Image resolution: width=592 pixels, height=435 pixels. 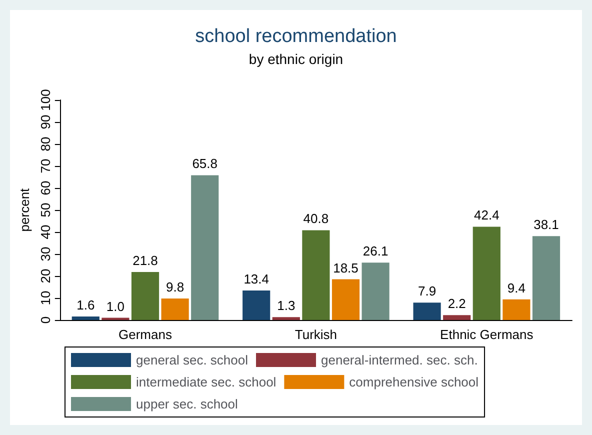 What do you see at coordinates (45, 144) in the screenshot?
I see `y-tick-label: 80` at bounding box center [45, 144].